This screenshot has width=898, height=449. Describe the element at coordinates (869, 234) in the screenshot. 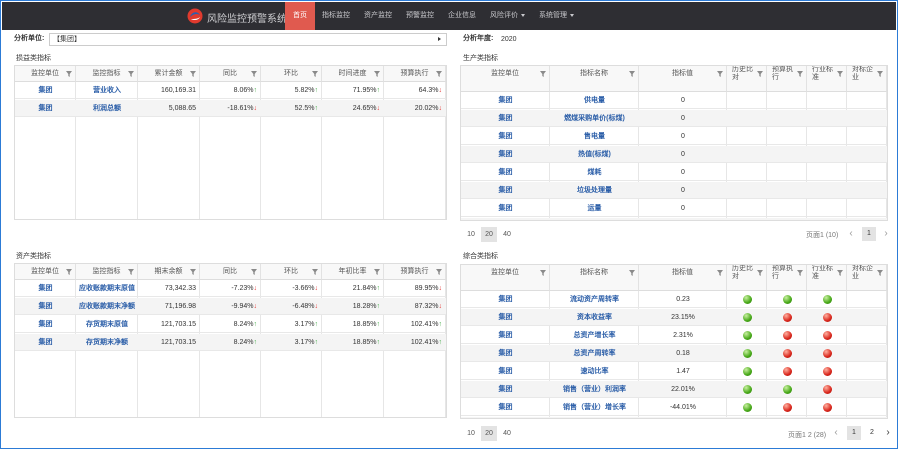

I see `page-button-1: 1` at that location.